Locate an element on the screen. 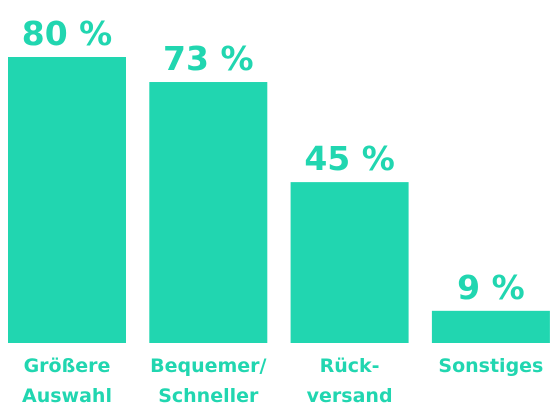 The width and height of the screenshot is (550, 409). x-tick-label: Sonstiges is located at coordinates (490, 366).